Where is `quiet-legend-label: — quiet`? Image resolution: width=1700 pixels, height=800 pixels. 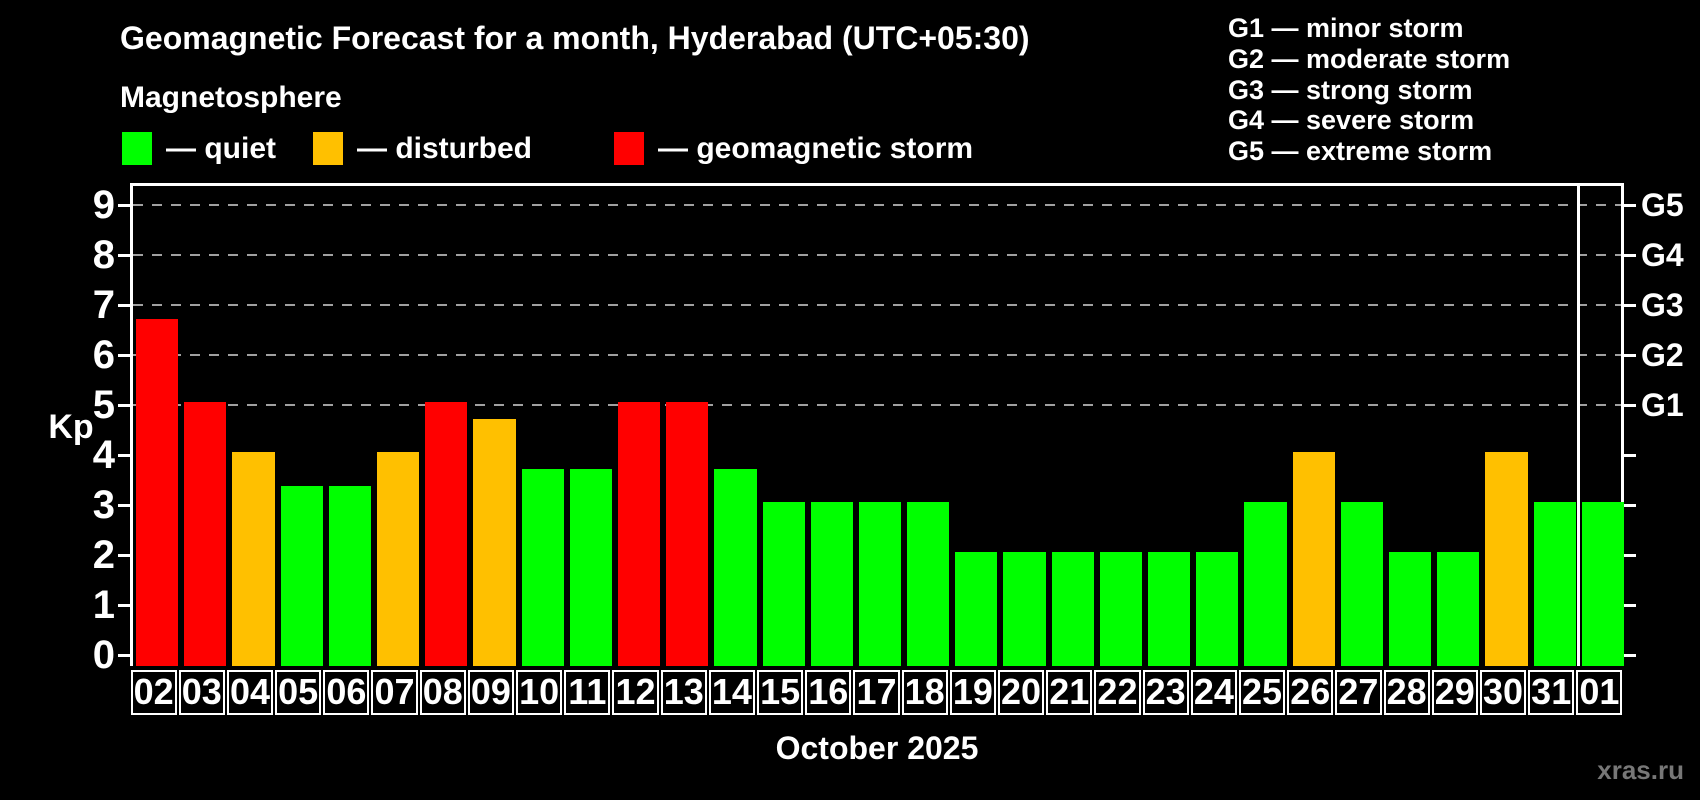
quiet-legend-label: — quiet is located at coordinates (221, 148).